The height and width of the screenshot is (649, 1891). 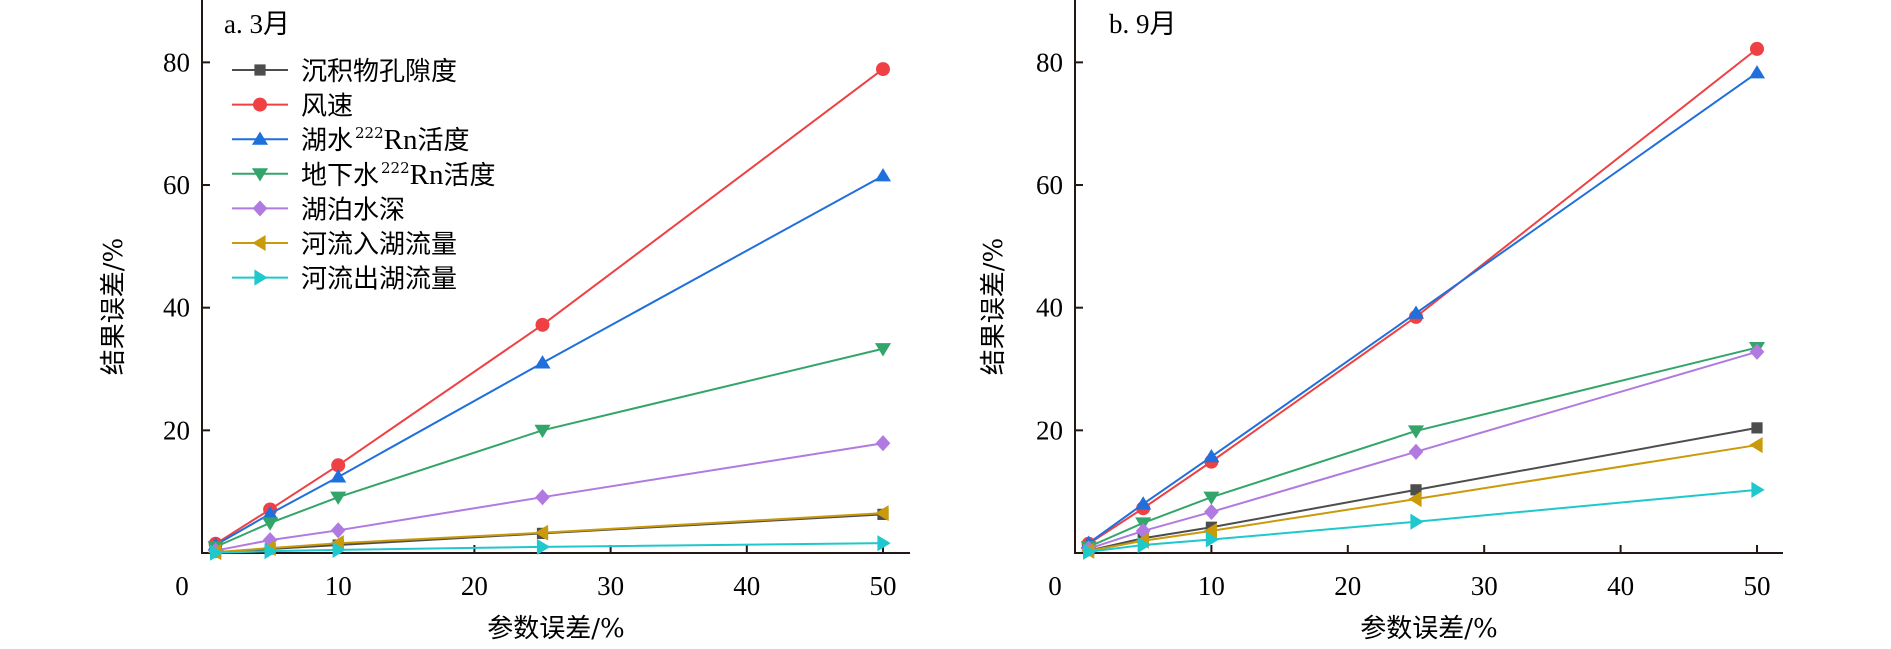 I want to click on legend-label: 河流入湖流量, so click(x=379, y=245).